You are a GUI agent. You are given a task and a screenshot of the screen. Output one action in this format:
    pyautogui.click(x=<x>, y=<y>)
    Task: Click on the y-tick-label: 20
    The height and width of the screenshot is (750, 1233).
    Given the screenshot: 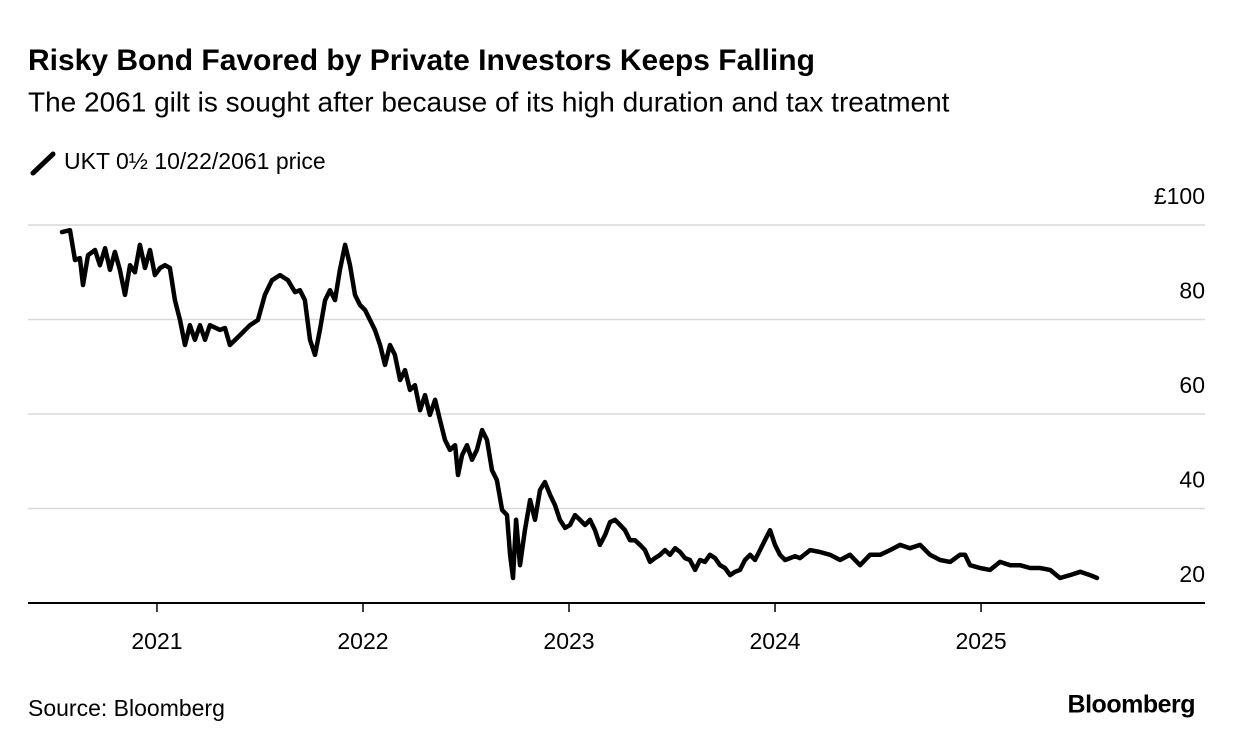 What is the action you would take?
    pyautogui.click(x=1192, y=574)
    